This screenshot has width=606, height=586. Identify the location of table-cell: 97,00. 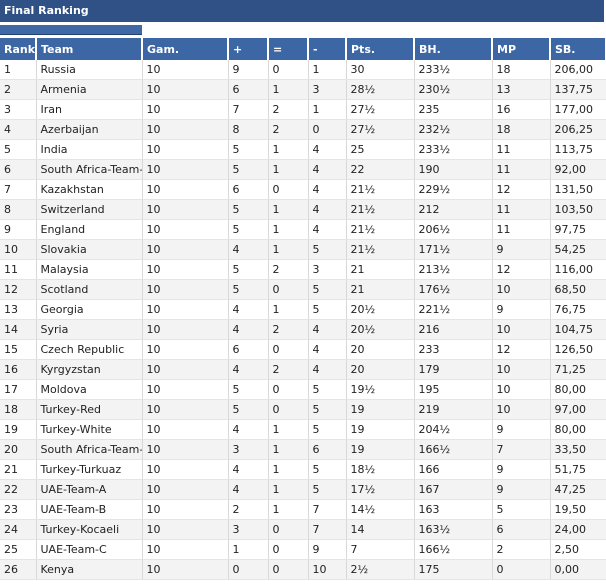
(578, 409).